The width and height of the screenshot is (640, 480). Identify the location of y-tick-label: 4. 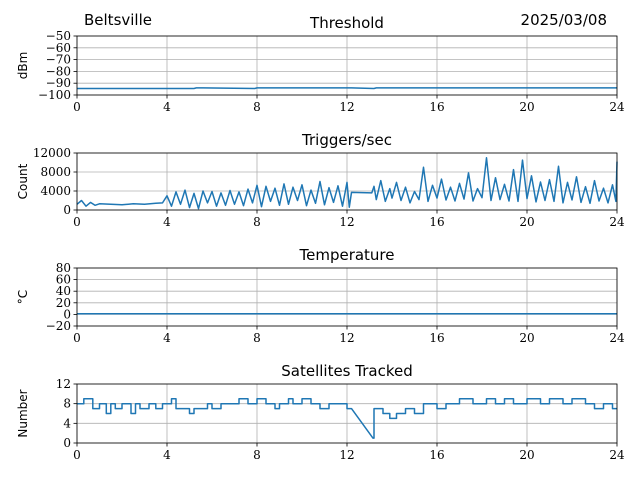
(67, 423).